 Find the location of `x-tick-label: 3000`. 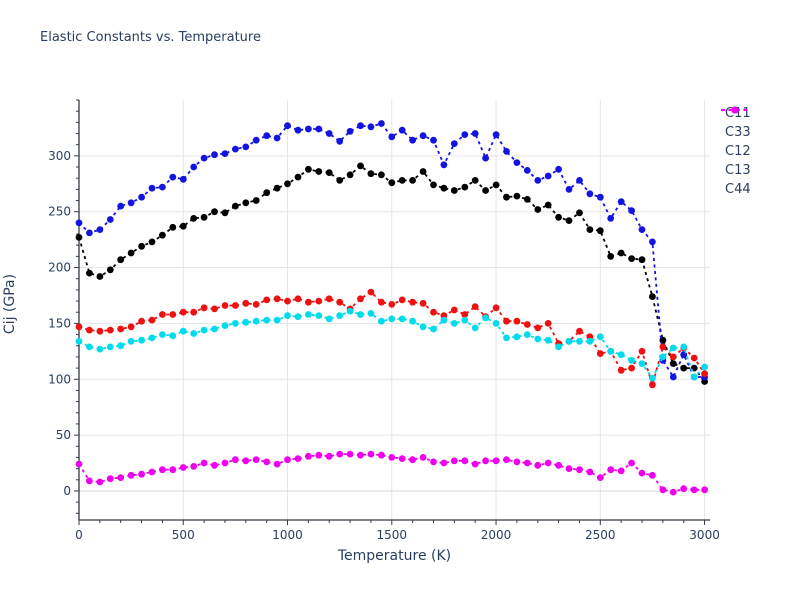

x-tick-label: 3000 is located at coordinates (704, 535).